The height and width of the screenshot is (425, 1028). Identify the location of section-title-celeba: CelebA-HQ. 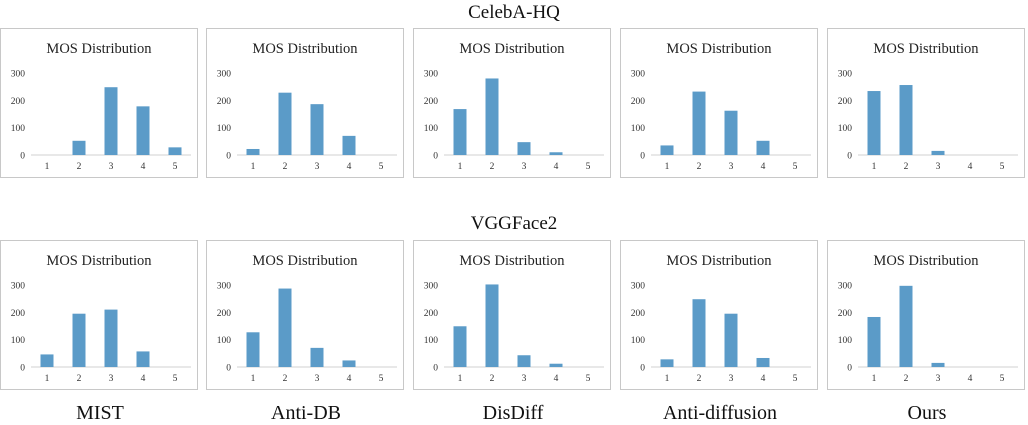
(514, 12).